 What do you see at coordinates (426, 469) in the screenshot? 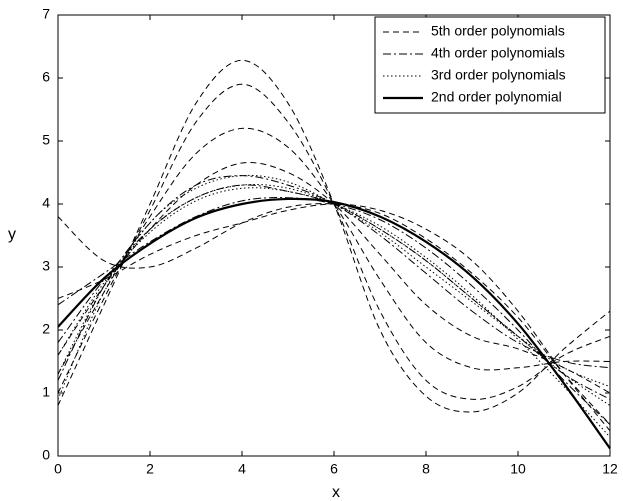
I see `x-tick-label: 8` at bounding box center [426, 469].